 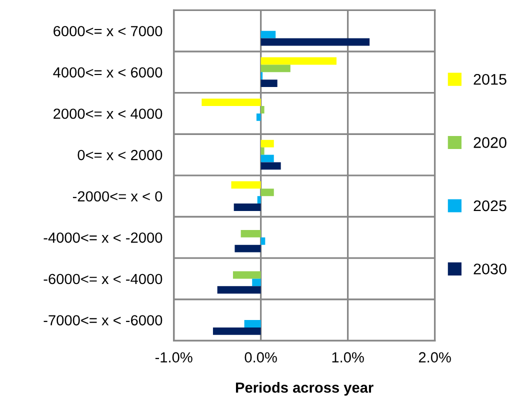 What do you see at coordinates (120, 155) in the screenshot?
I see `y-tick-label: 0<= x < 2000` at bounding box center [120, 155].